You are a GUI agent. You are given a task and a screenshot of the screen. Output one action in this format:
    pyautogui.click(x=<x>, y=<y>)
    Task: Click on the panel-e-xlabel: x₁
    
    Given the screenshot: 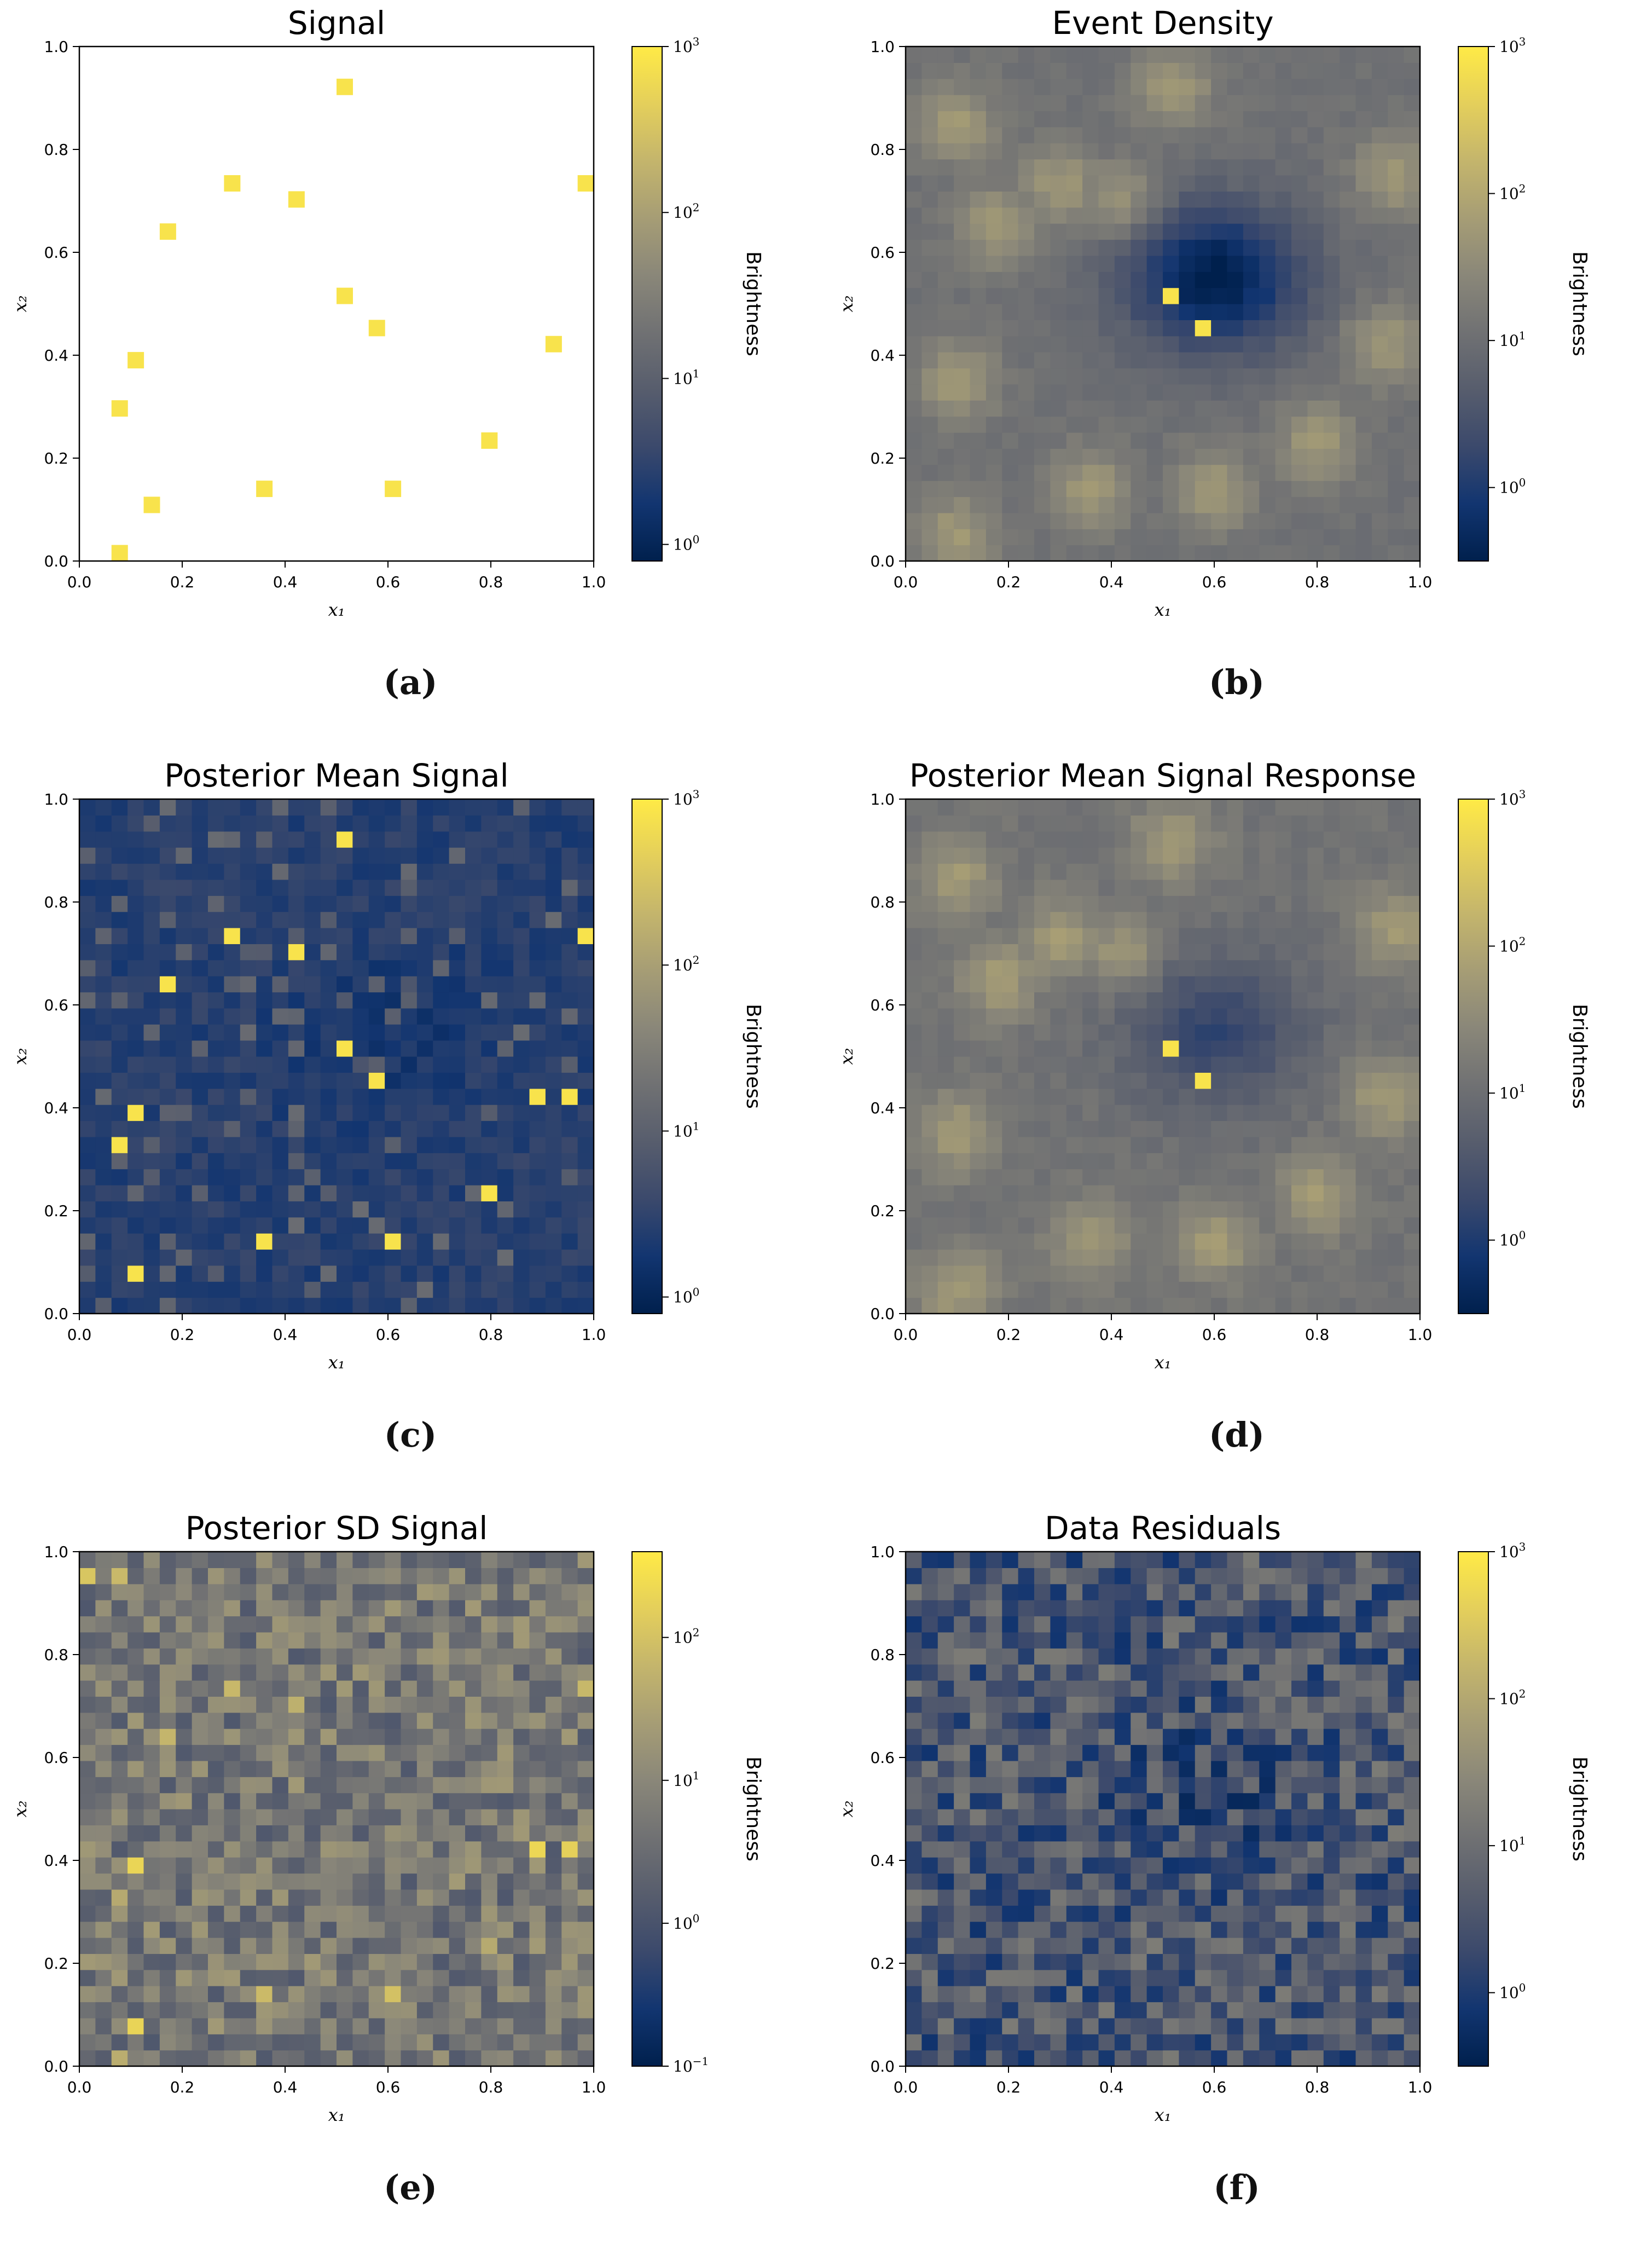 What is the action you would take?
    pyautogui.click(x=336, y=2115)
    